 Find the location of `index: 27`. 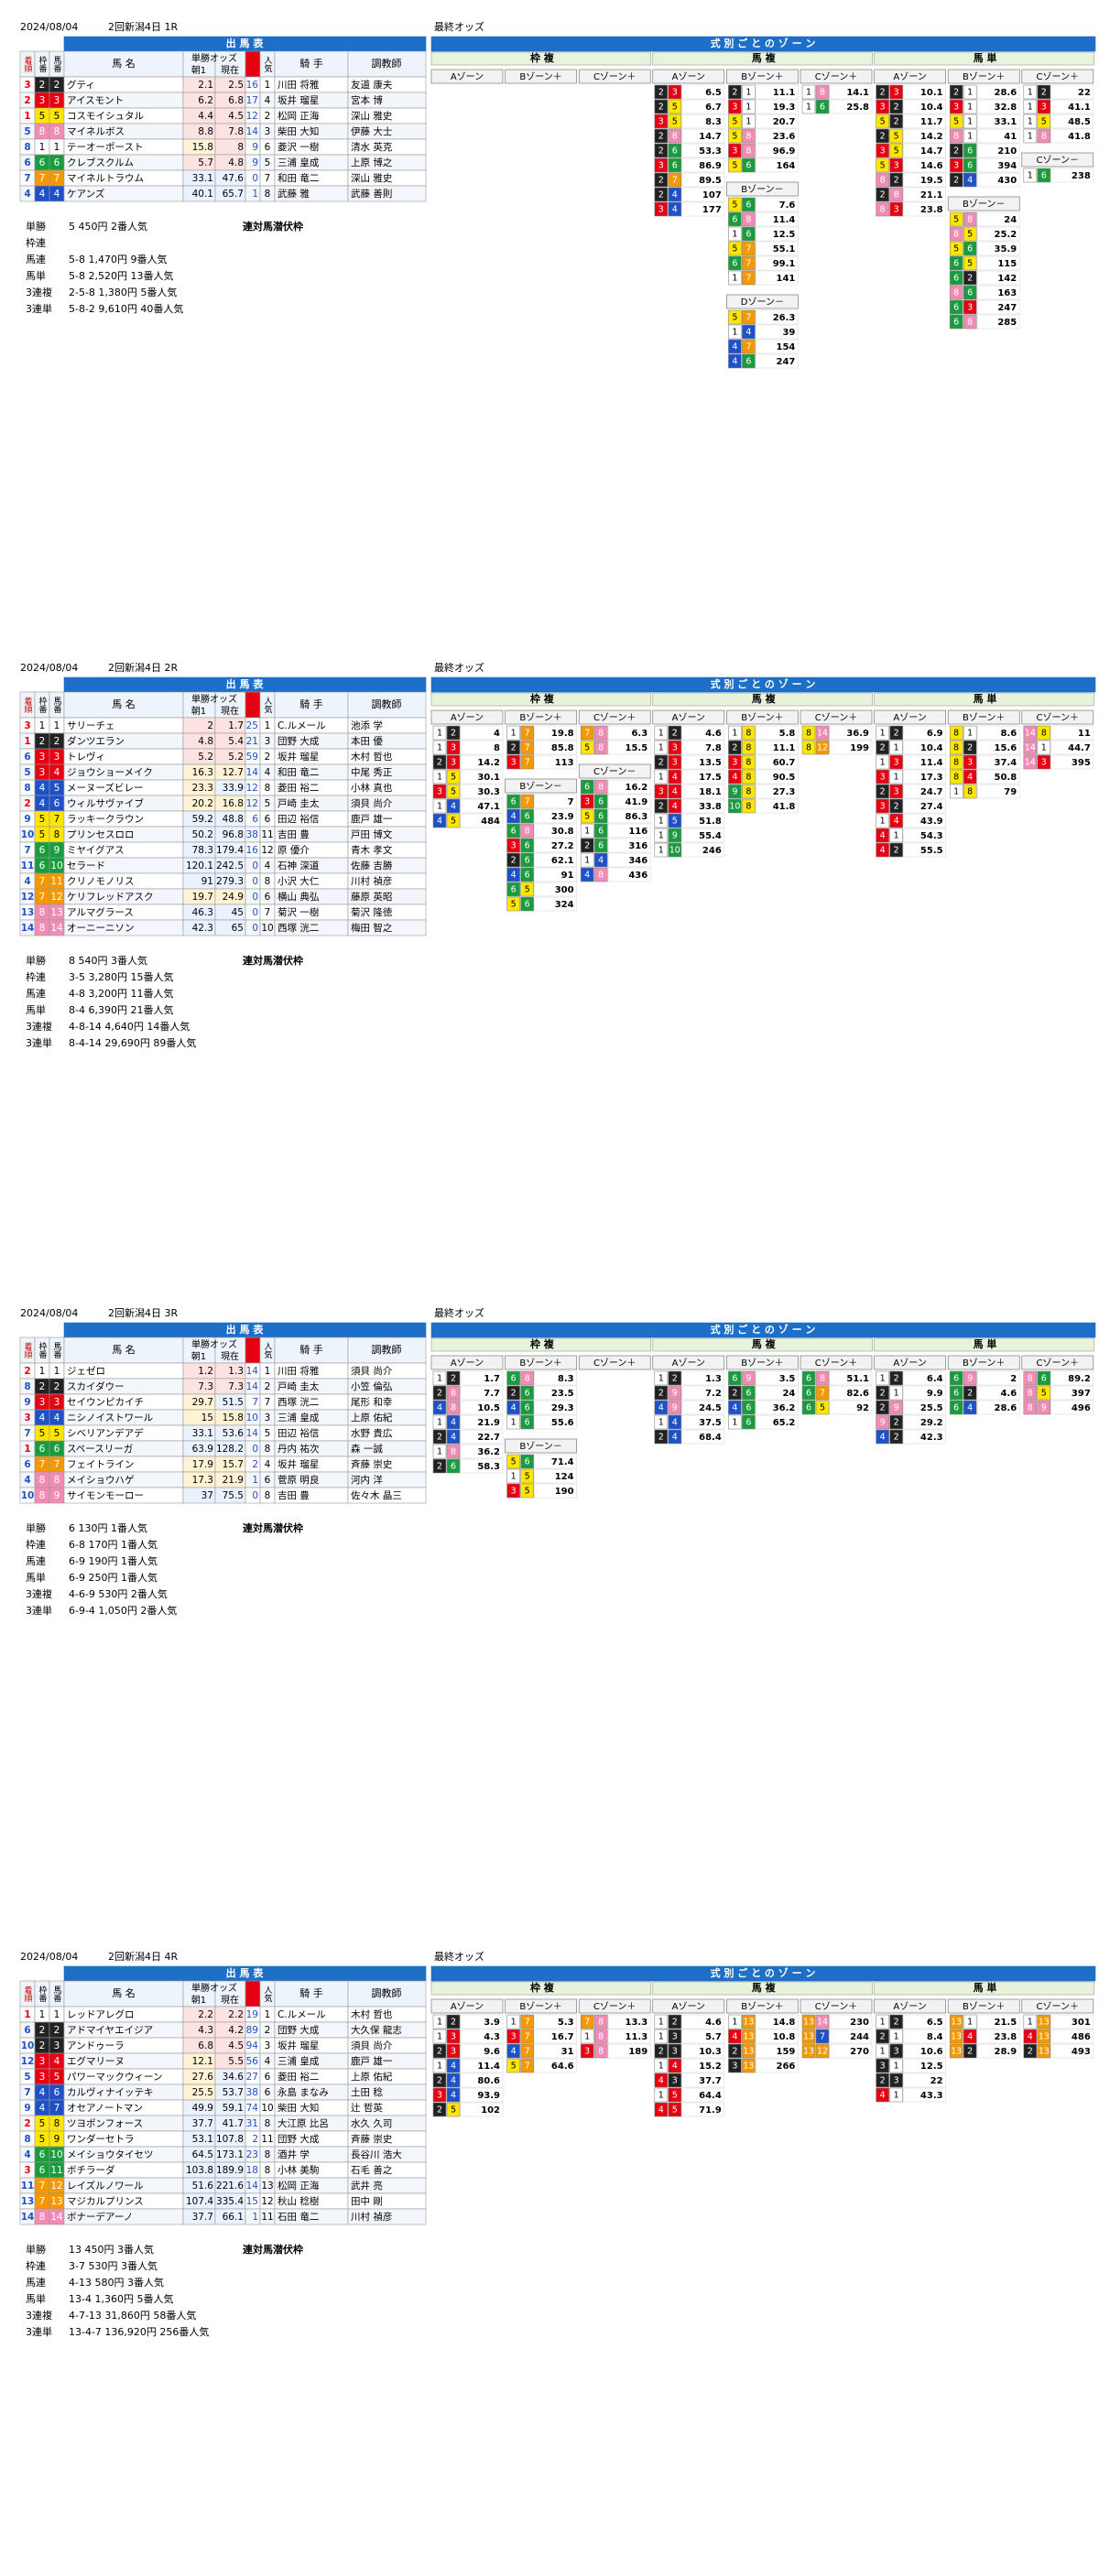

index: 27 is located at coordinates (252, 2078).